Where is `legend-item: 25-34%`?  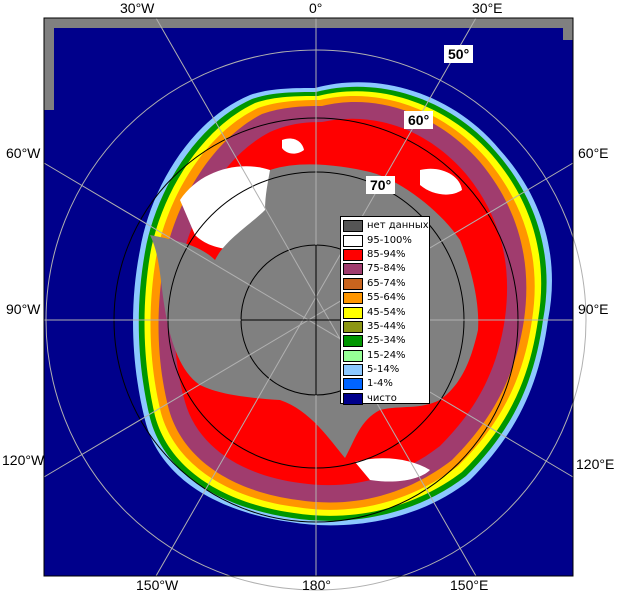
legend-item: 25-34% is located at coordinates (385, 341).